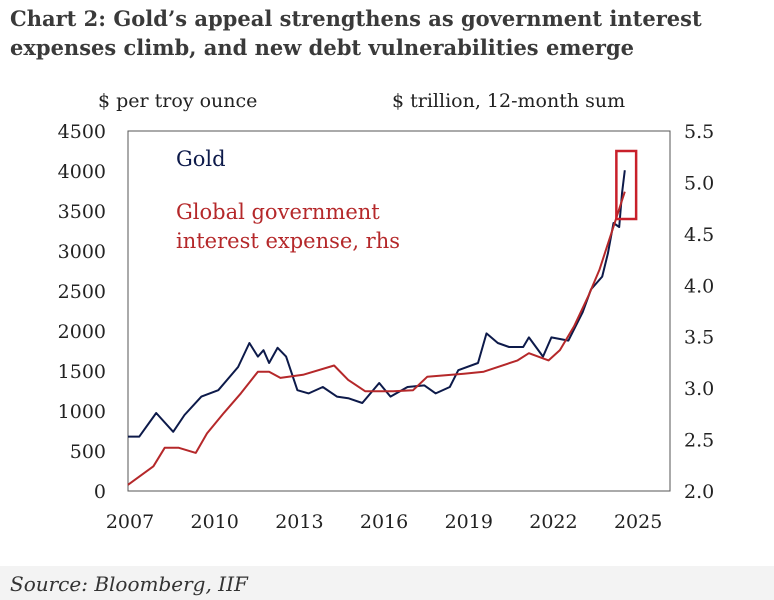 Image resolution: width=774 pixels, height=600 pixels. I want to click on y2-tick-label: 4.0, so click(699, 286).